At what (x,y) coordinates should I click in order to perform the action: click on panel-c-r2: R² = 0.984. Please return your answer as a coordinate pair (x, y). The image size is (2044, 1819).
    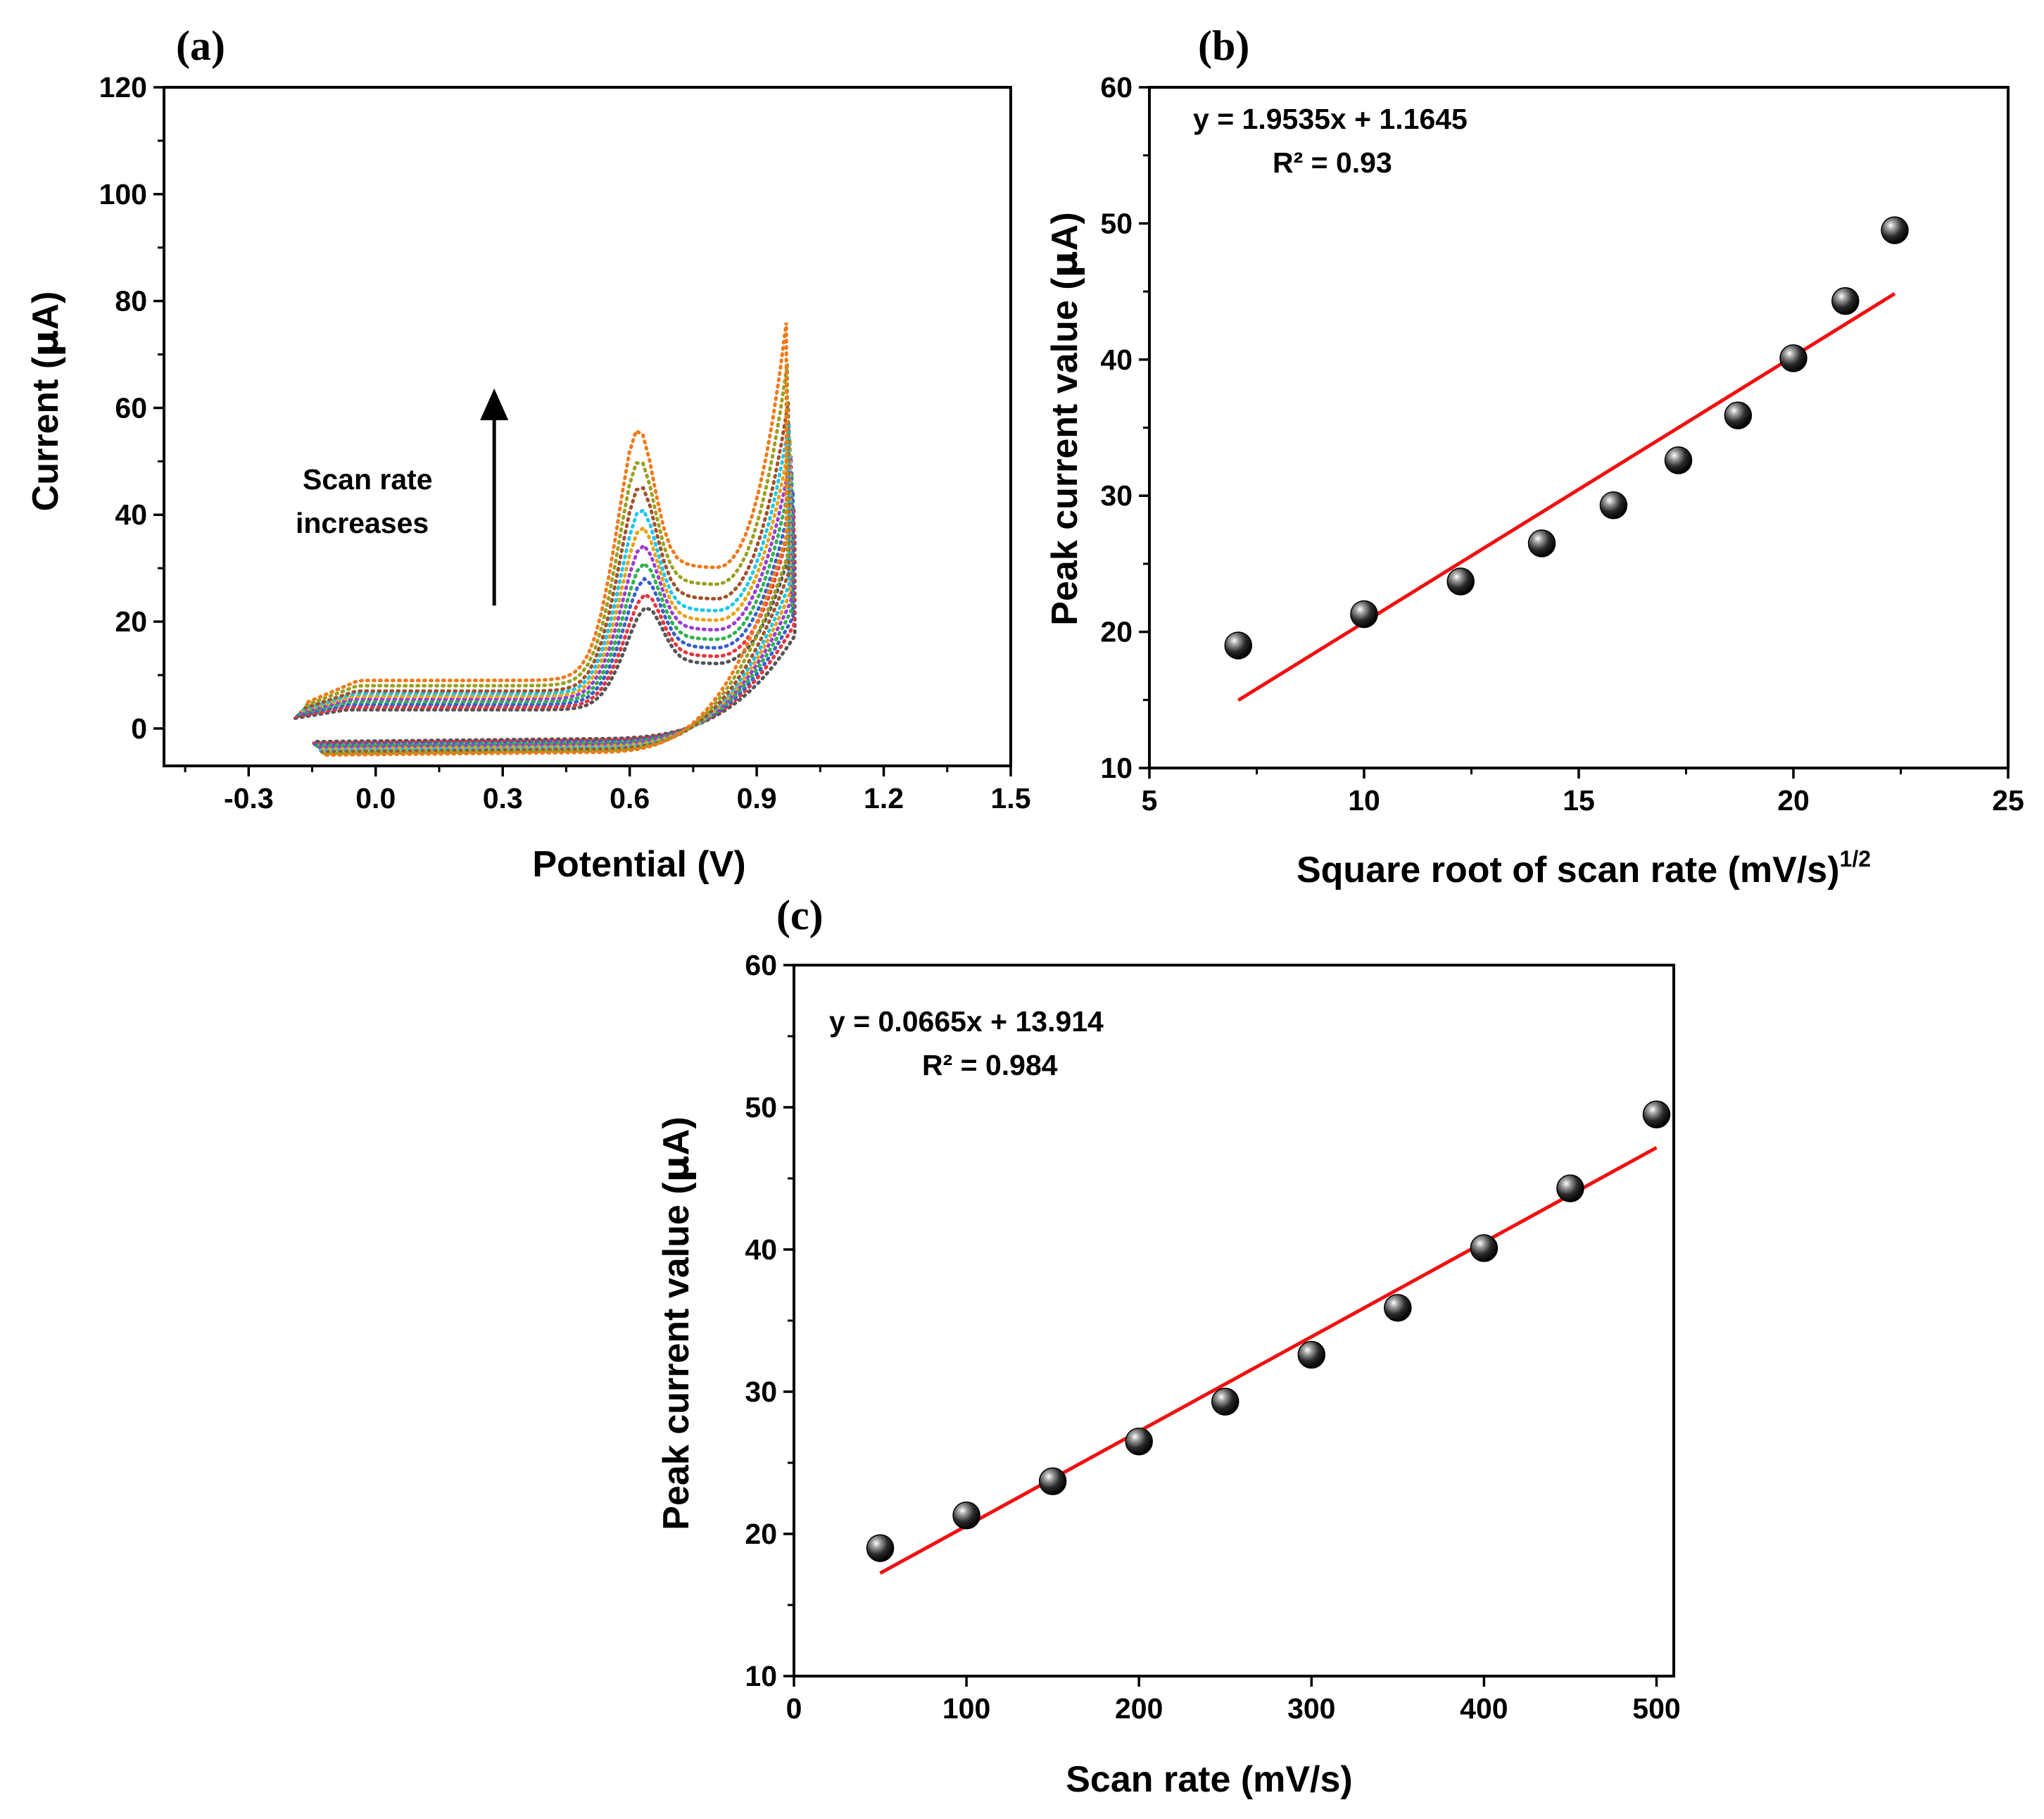
    Looking at the image, I should click on (990, 1065).